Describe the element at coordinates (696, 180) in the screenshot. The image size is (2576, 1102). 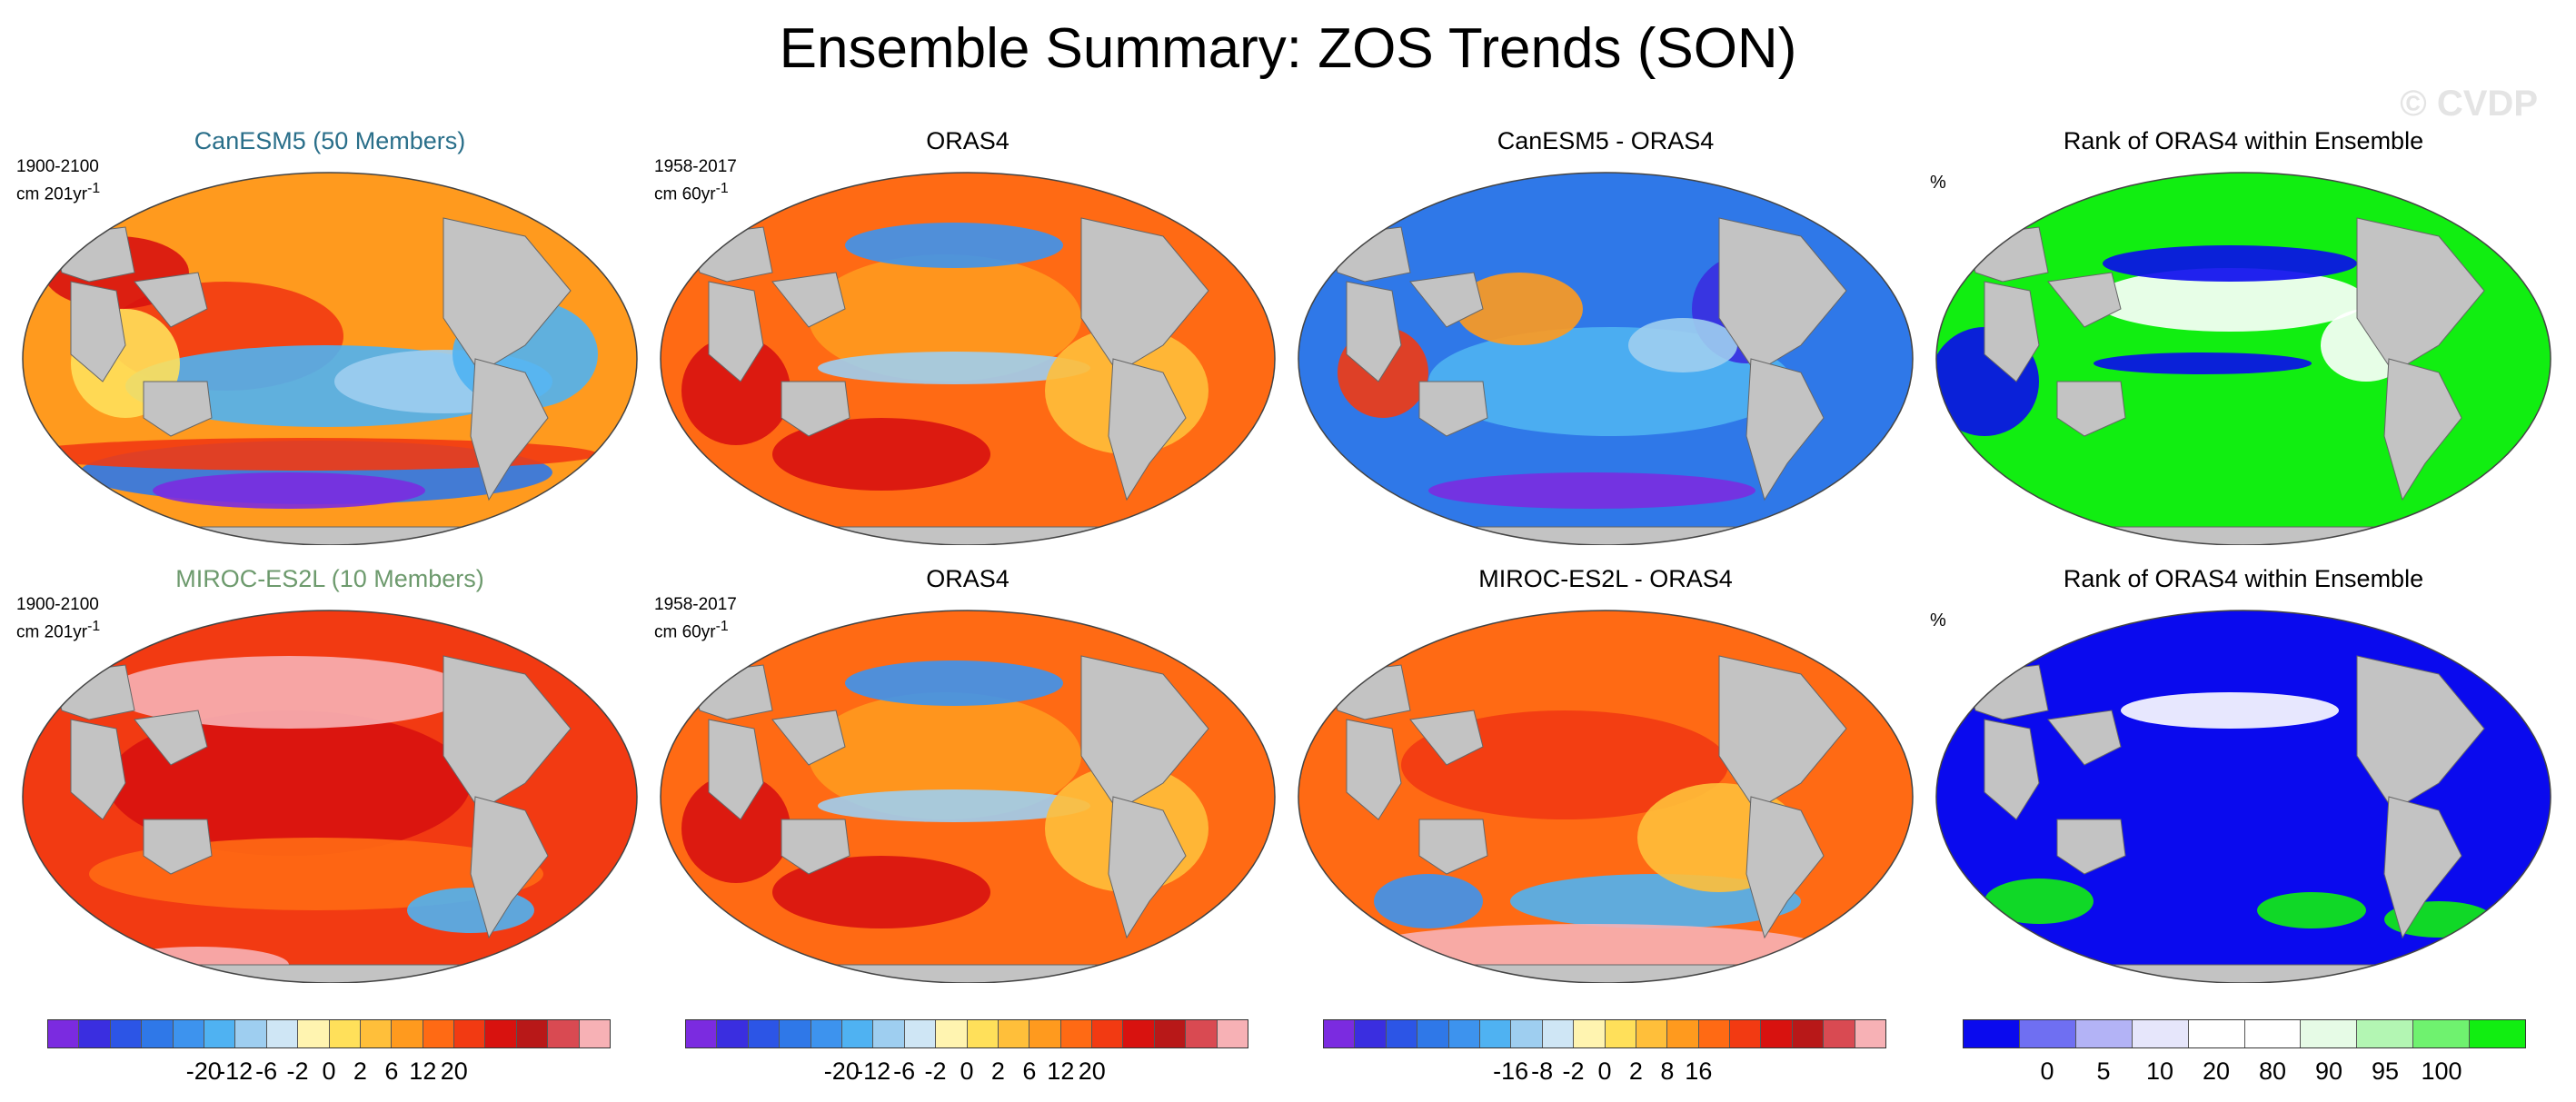
I see `period-label: 1958-2017 cm 60yr-1` at that location.